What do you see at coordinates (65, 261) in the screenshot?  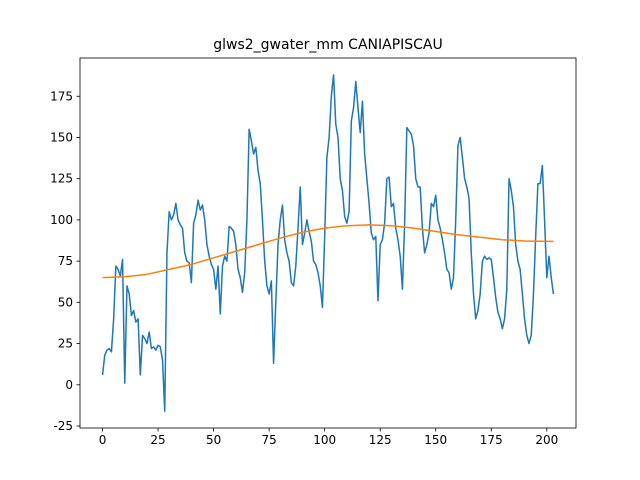 I see `y-tick-label: 75` at bounding box center [65, 261].